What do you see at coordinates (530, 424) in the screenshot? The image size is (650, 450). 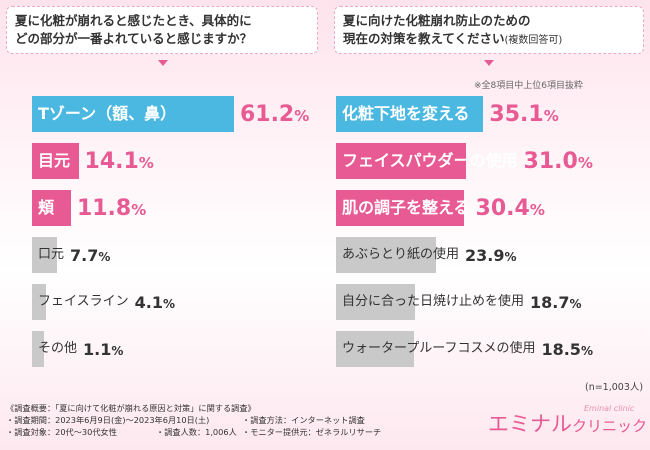 I see `logo-main: エミナル` at bounding box center [530, 424].